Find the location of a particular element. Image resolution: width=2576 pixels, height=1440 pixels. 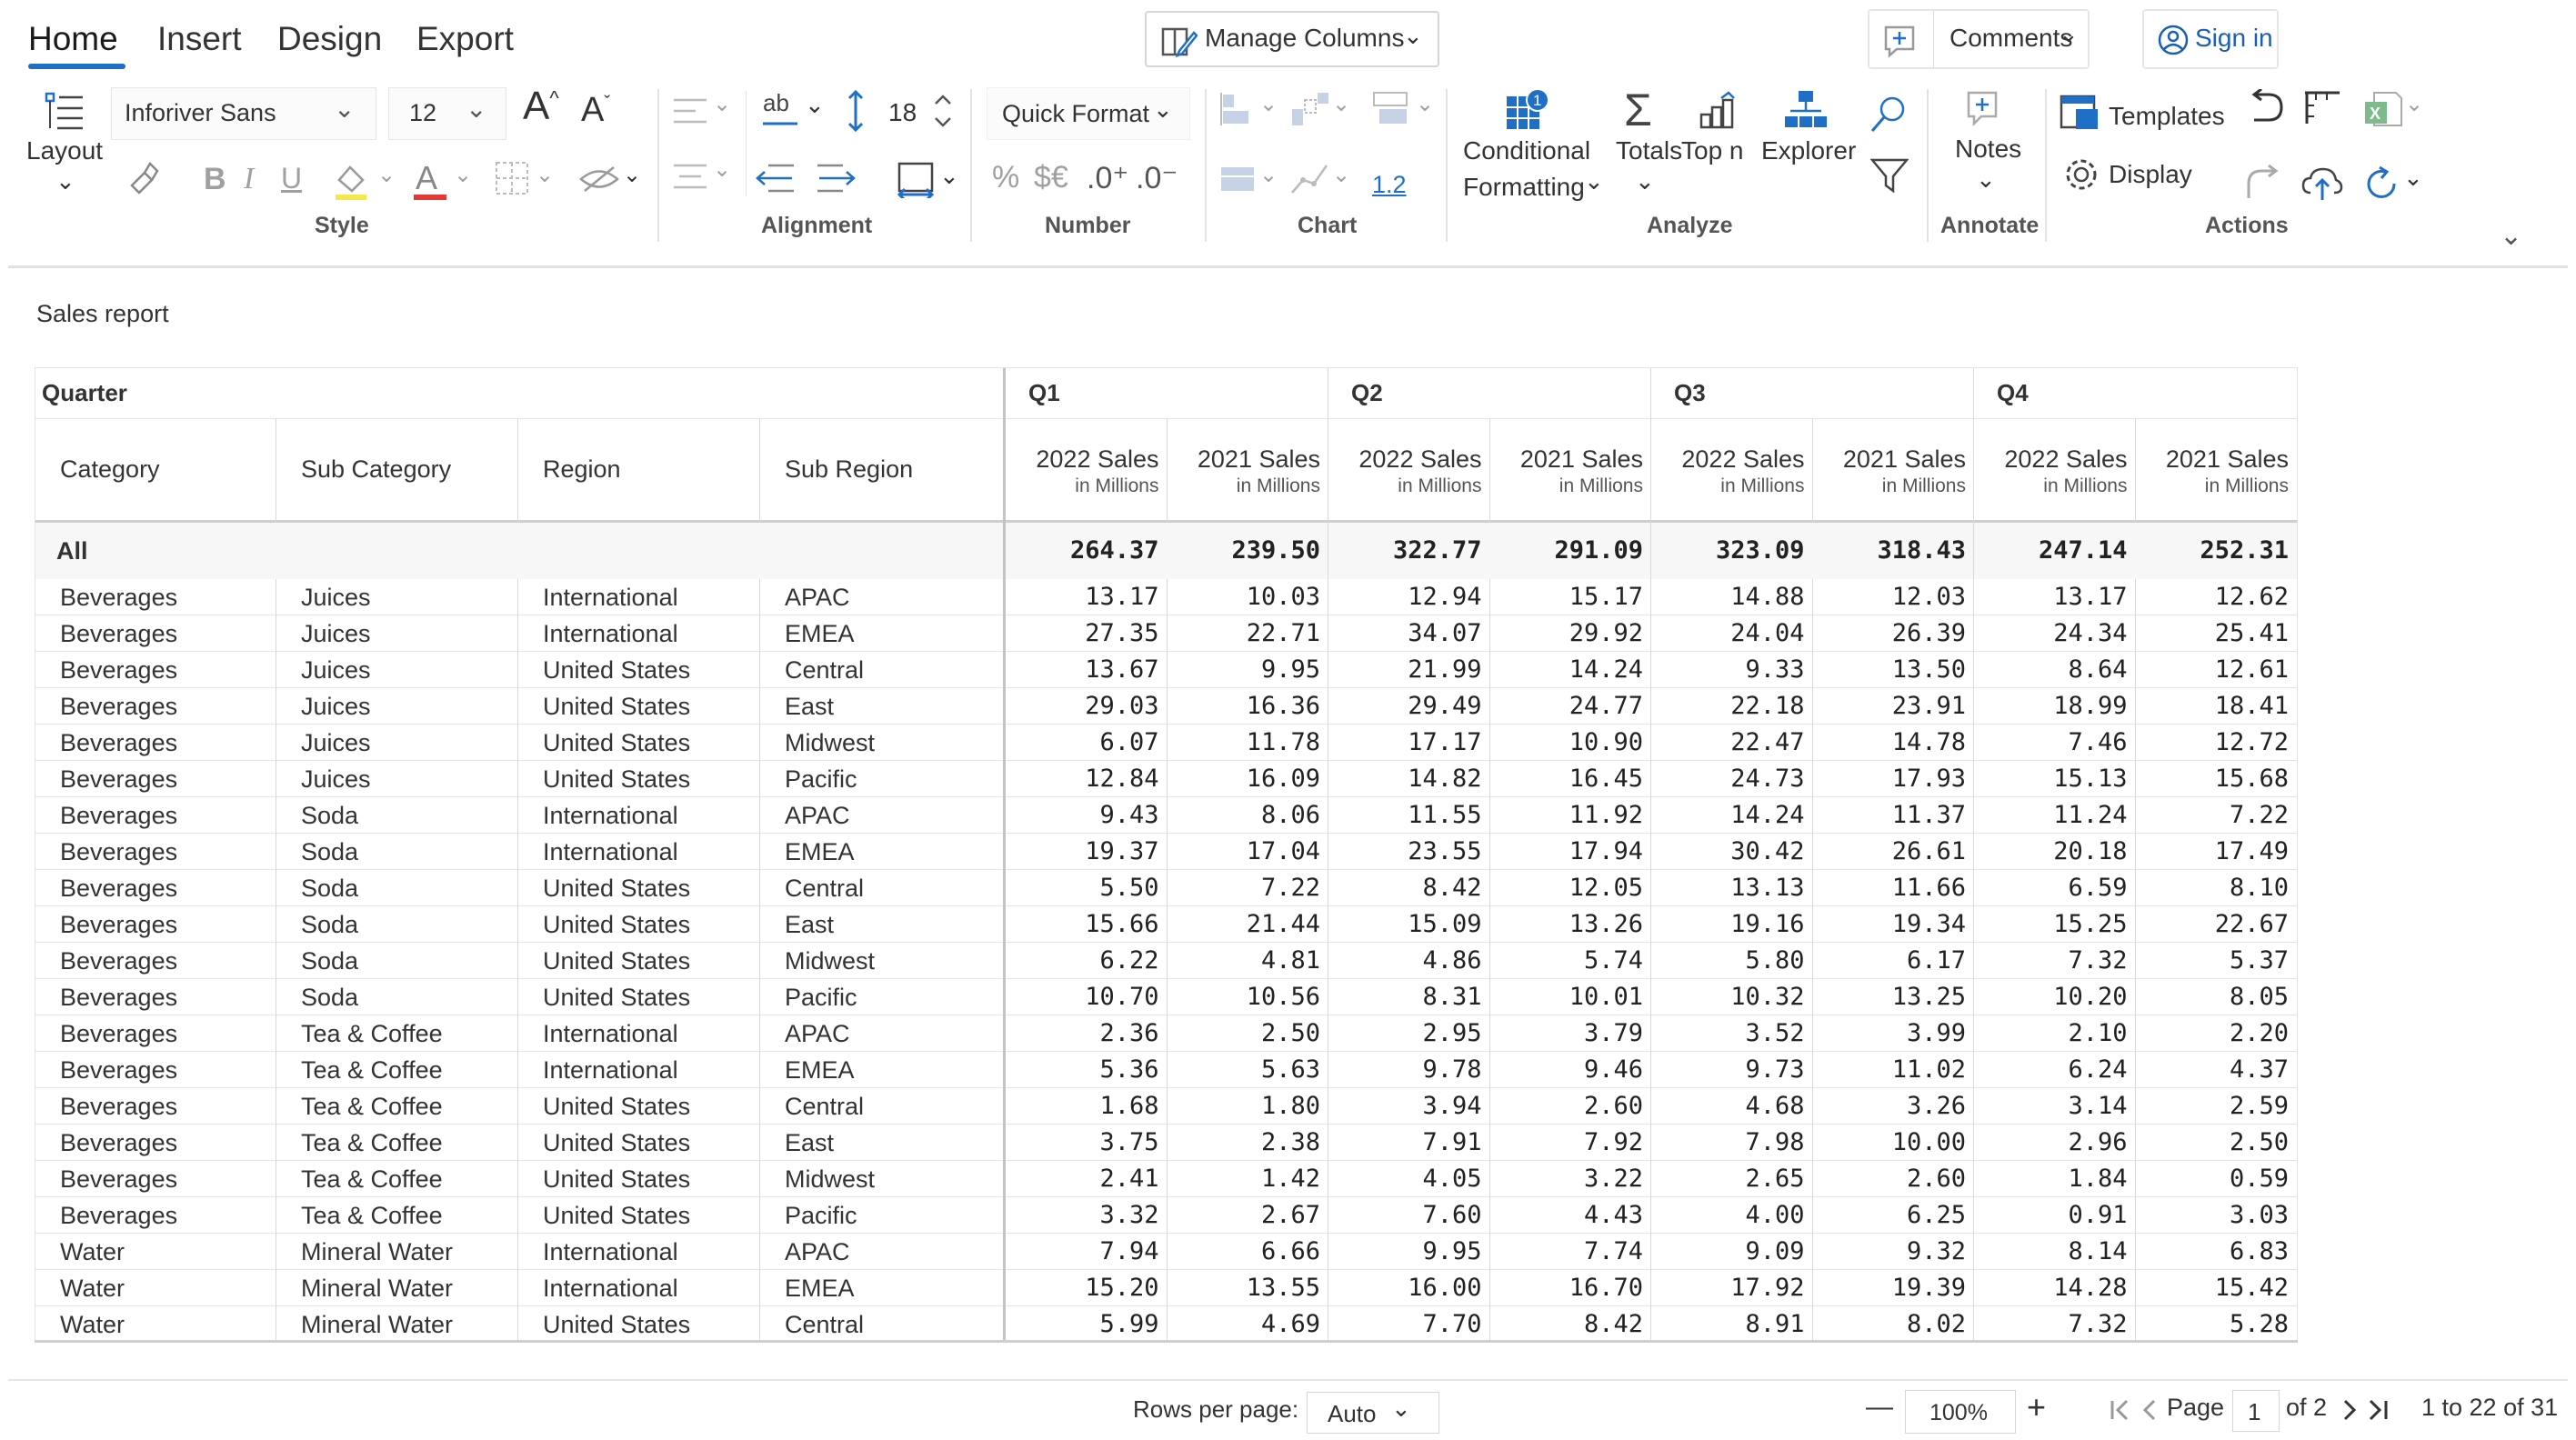

table-cell-value: 13.67 is located at coordinates (1122, 669).